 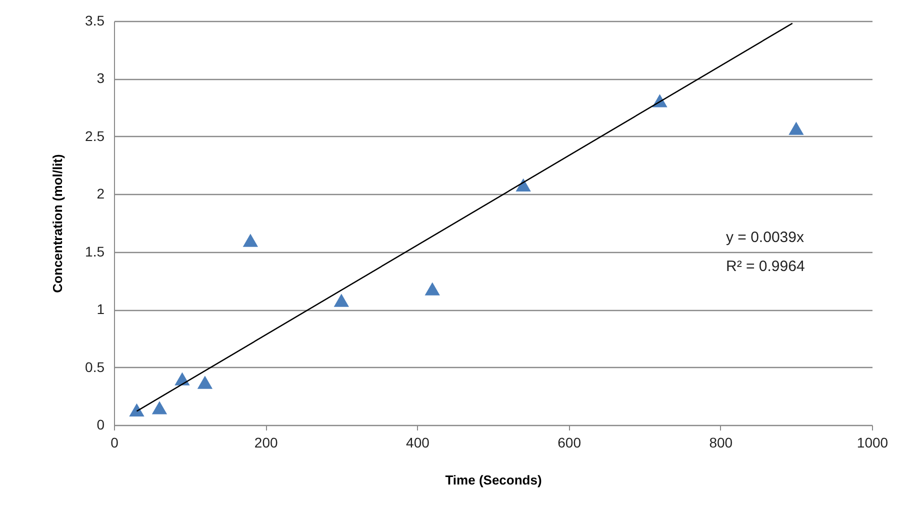 I want to click on y-tick-label: 0, so click(x=100, y=424).